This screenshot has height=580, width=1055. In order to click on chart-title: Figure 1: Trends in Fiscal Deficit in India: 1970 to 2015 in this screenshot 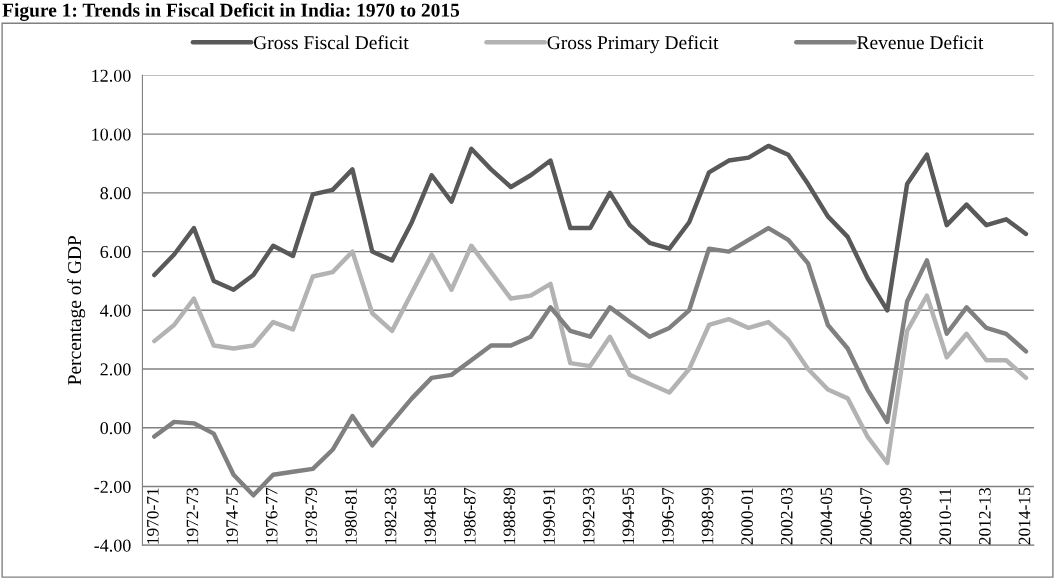, I will do `click(231, 11)`.